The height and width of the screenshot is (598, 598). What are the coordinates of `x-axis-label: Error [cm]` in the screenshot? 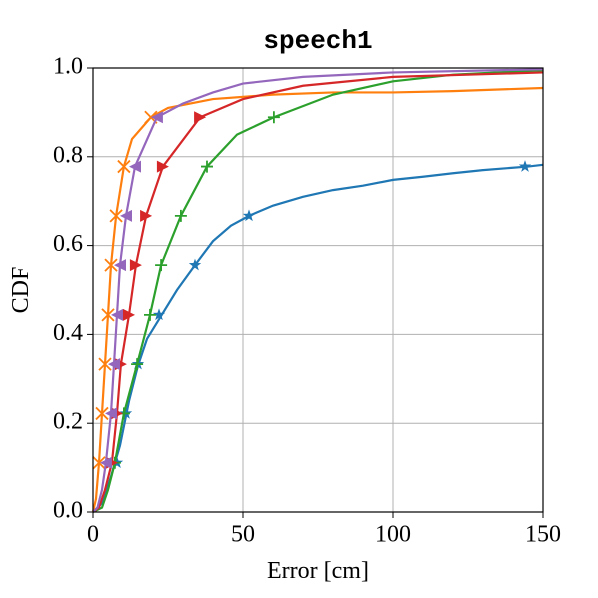 It's located at (318, 571).